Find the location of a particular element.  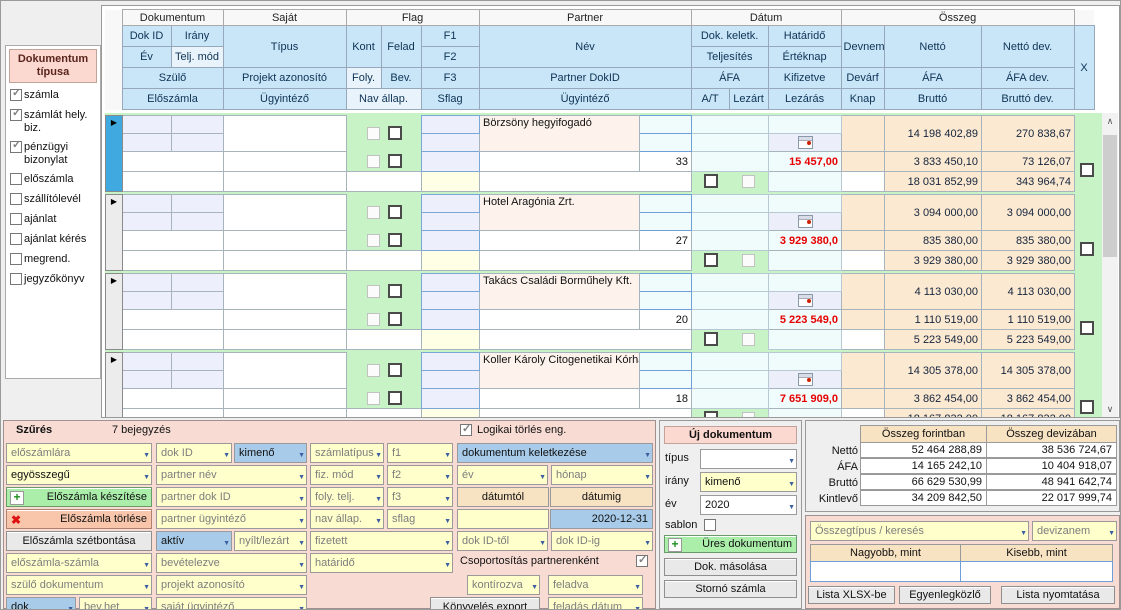

col-netto-dev: Nettó dev. is located at coordinates (1027, 46).